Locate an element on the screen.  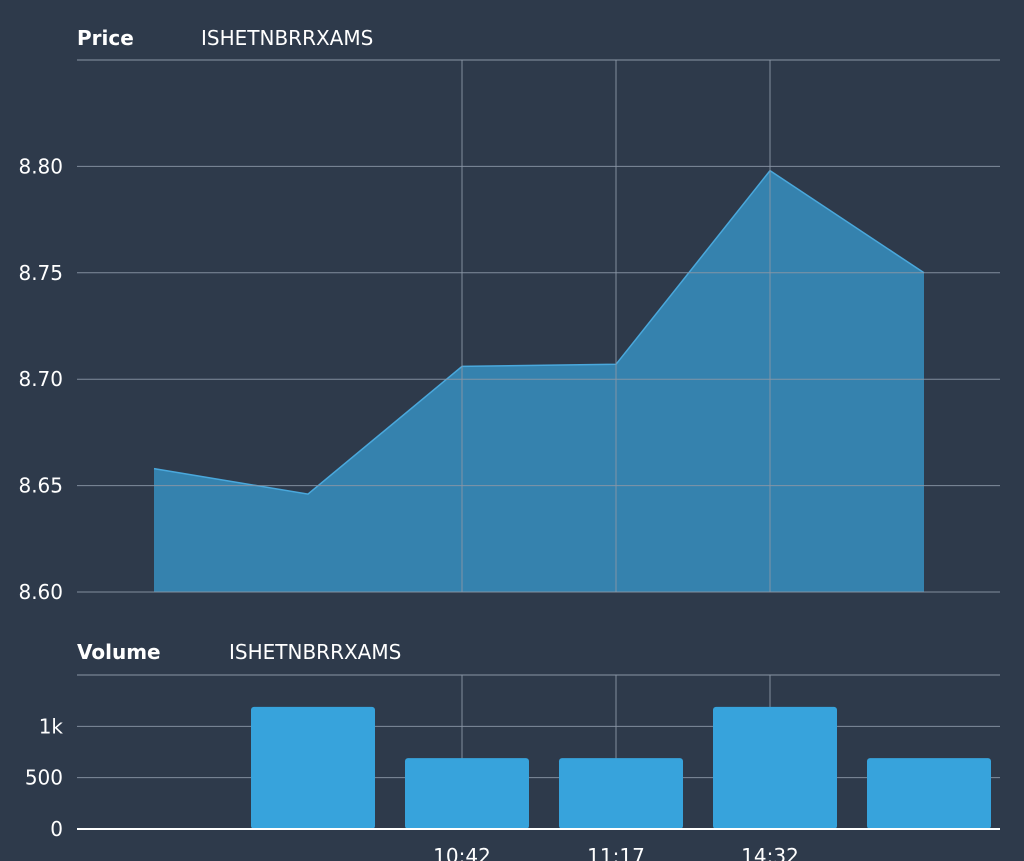
volume-panel-symbol: ISHETNBRRXAMS is located at coordinates (315, 652).